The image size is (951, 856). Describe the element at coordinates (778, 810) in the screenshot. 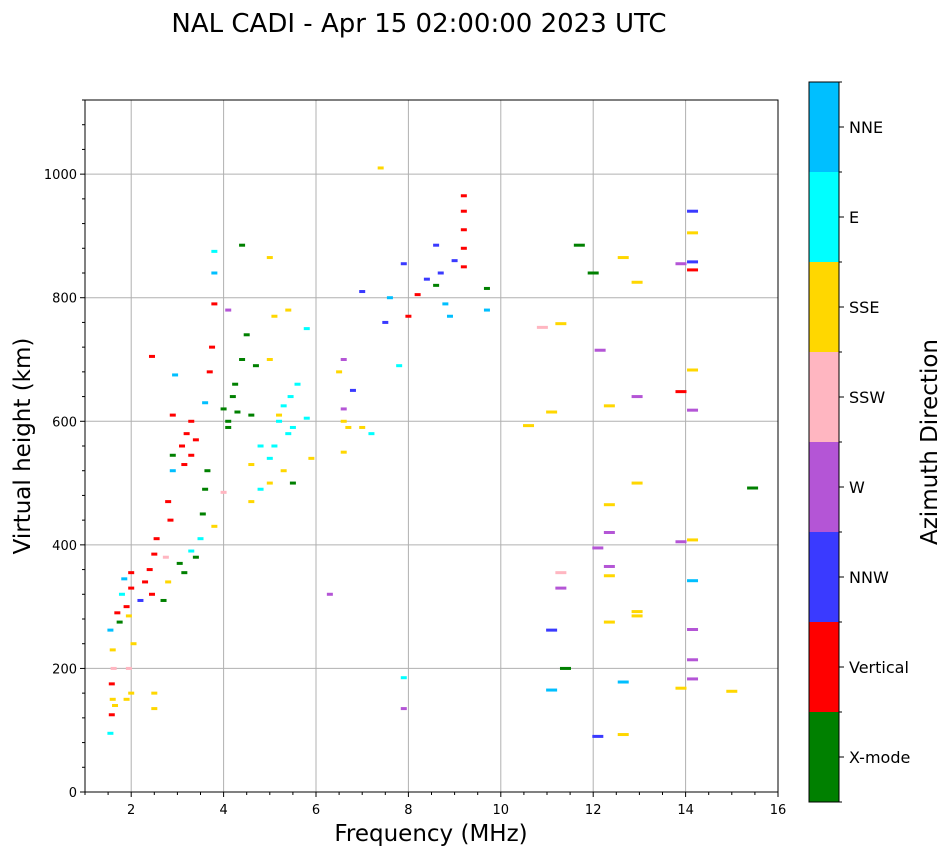

I see `x-tick-label: 16` at that location.